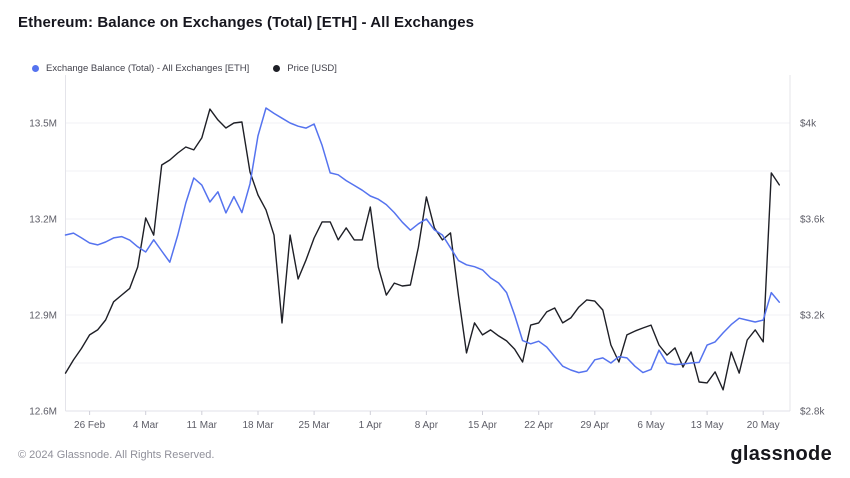  Describe the element at coordinates (315, 425) in the screenshot. I see `x-tick-label: 25 Mar` at that location.